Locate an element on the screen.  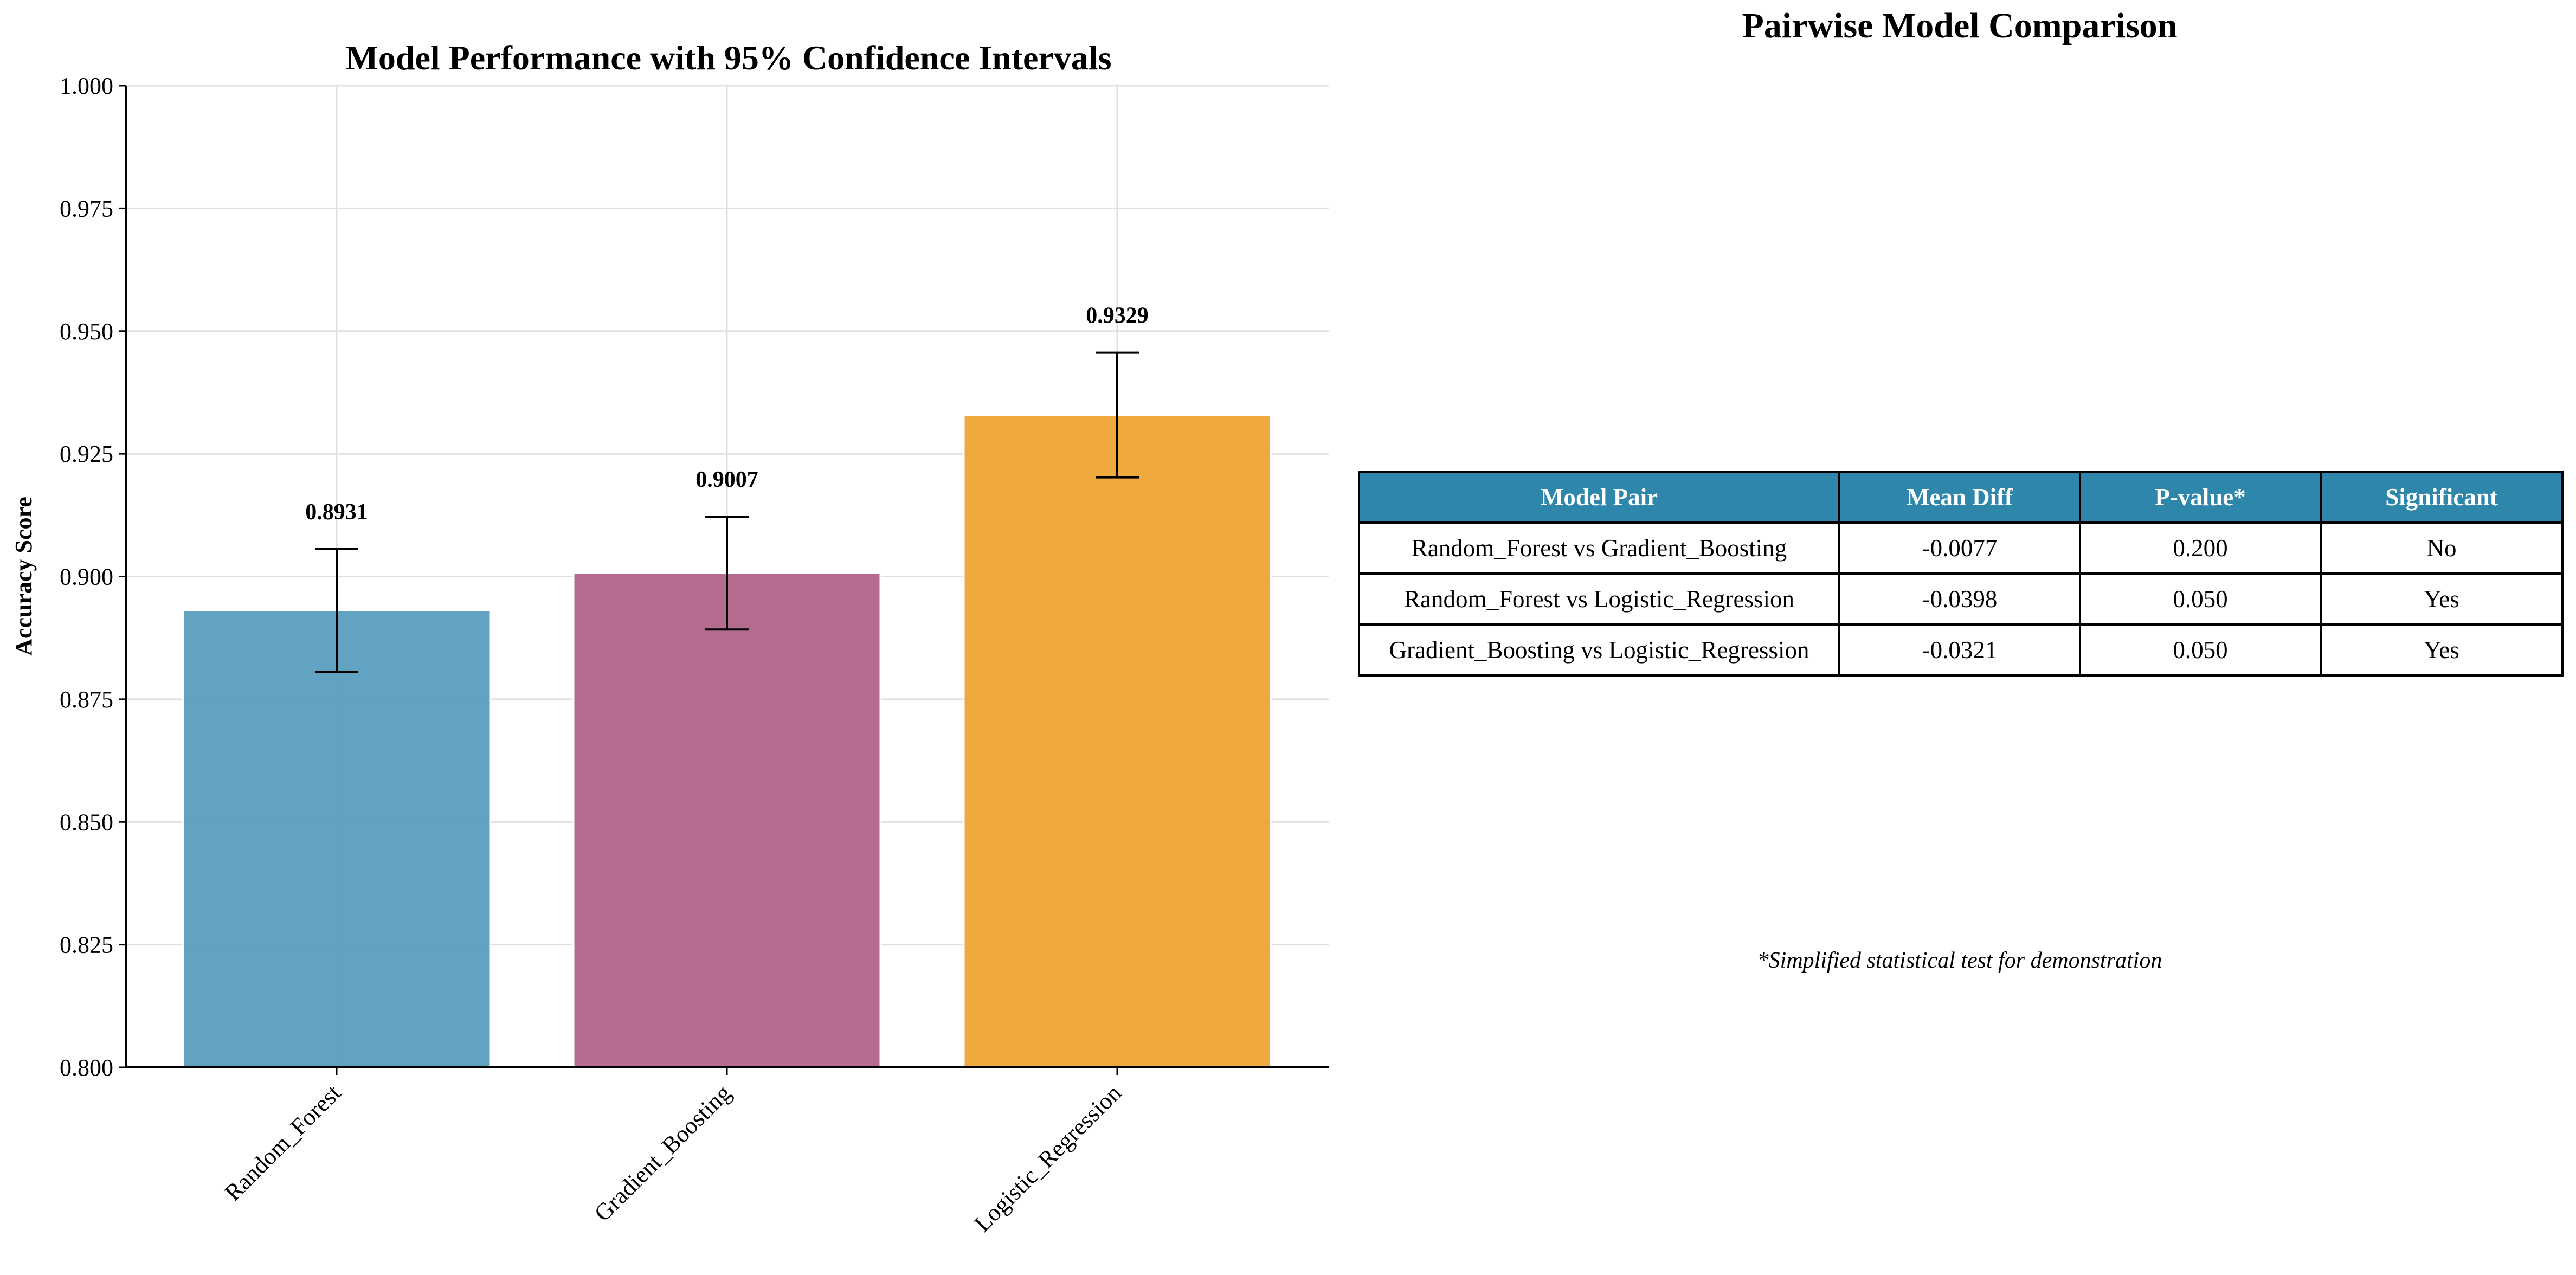
x-tick-label: Logistic_Regression is located at coordinates (1047, 1158).